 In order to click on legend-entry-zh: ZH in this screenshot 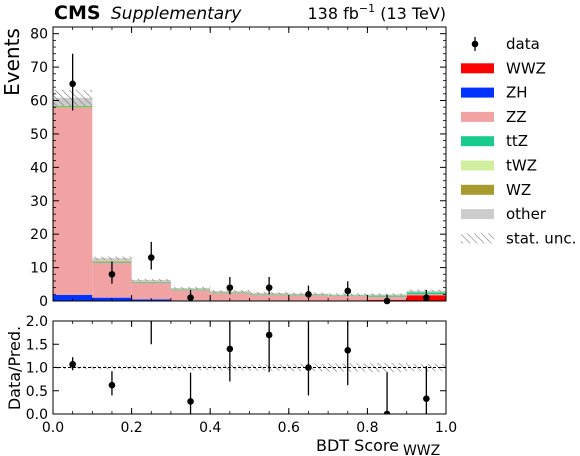, I will do `click(494, 93)`.